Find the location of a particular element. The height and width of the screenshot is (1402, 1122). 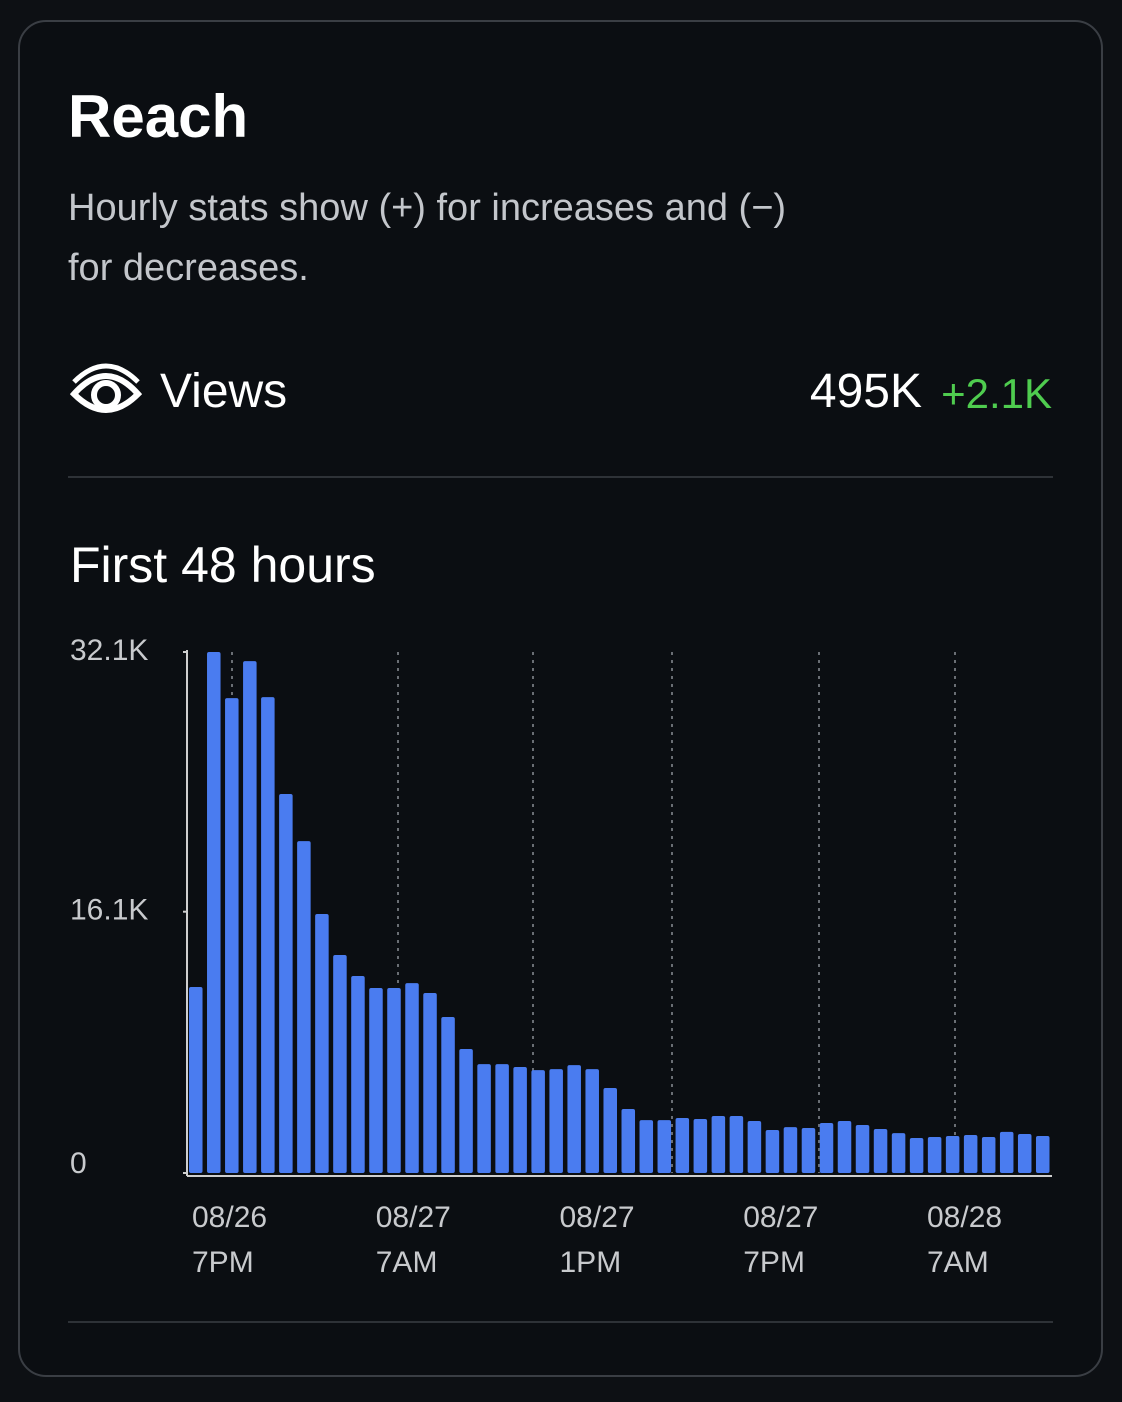

metric-label: Views is located at coordinates (224, 391).